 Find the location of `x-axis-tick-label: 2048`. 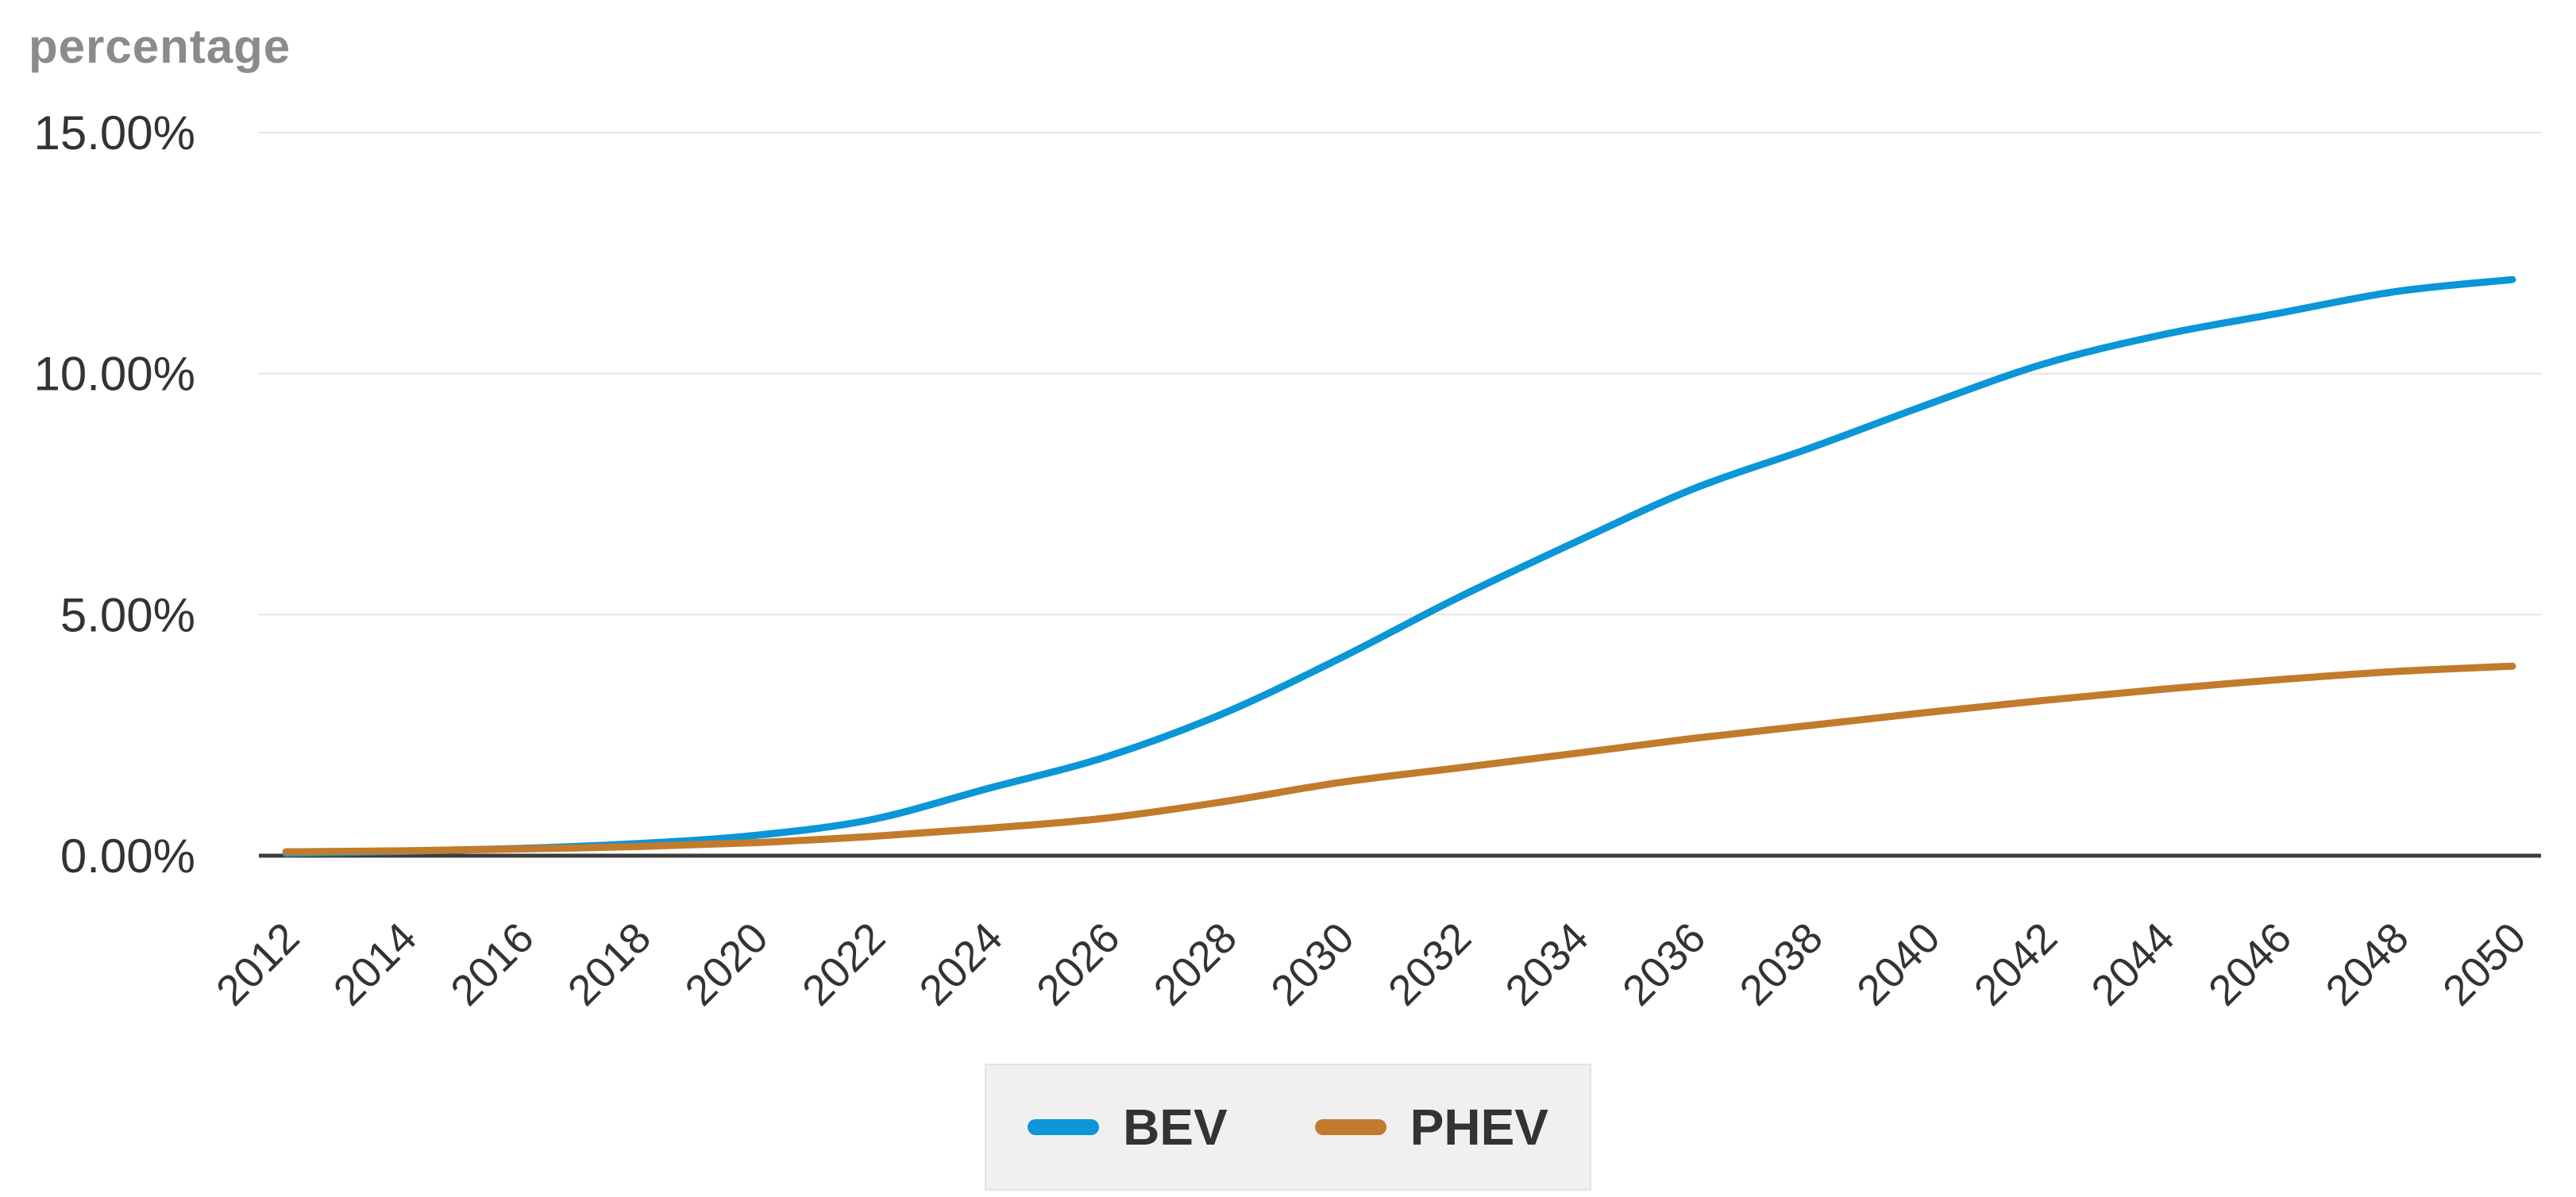

x-axis-tick-label: 2048 is located at coordinates (2367, 964).